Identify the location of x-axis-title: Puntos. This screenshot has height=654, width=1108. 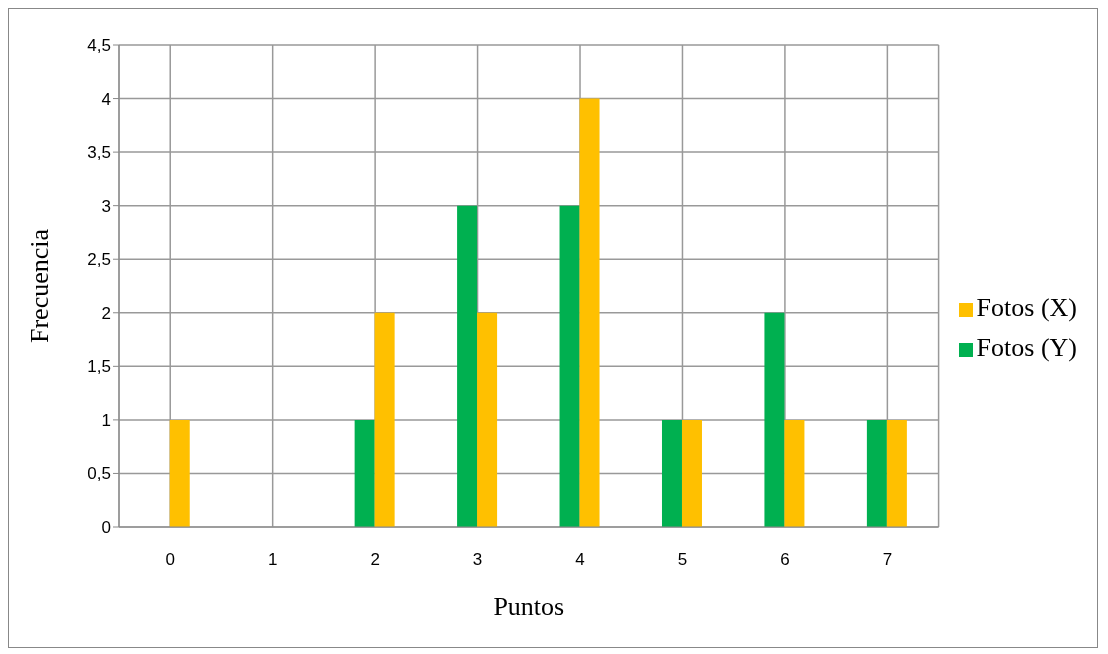
(529, 606).